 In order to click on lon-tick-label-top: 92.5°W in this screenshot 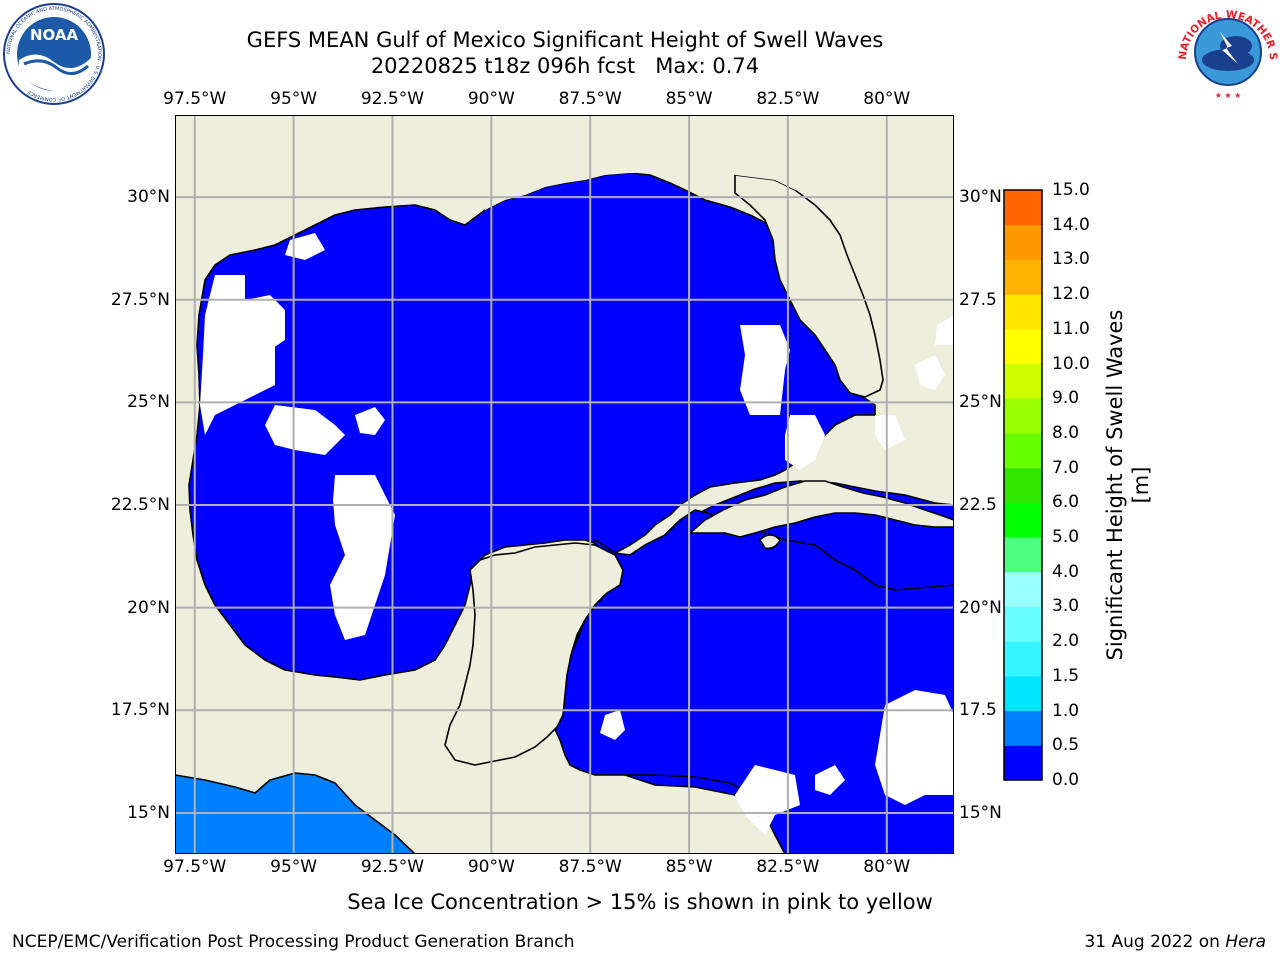, I will do `click(392, 99)`.